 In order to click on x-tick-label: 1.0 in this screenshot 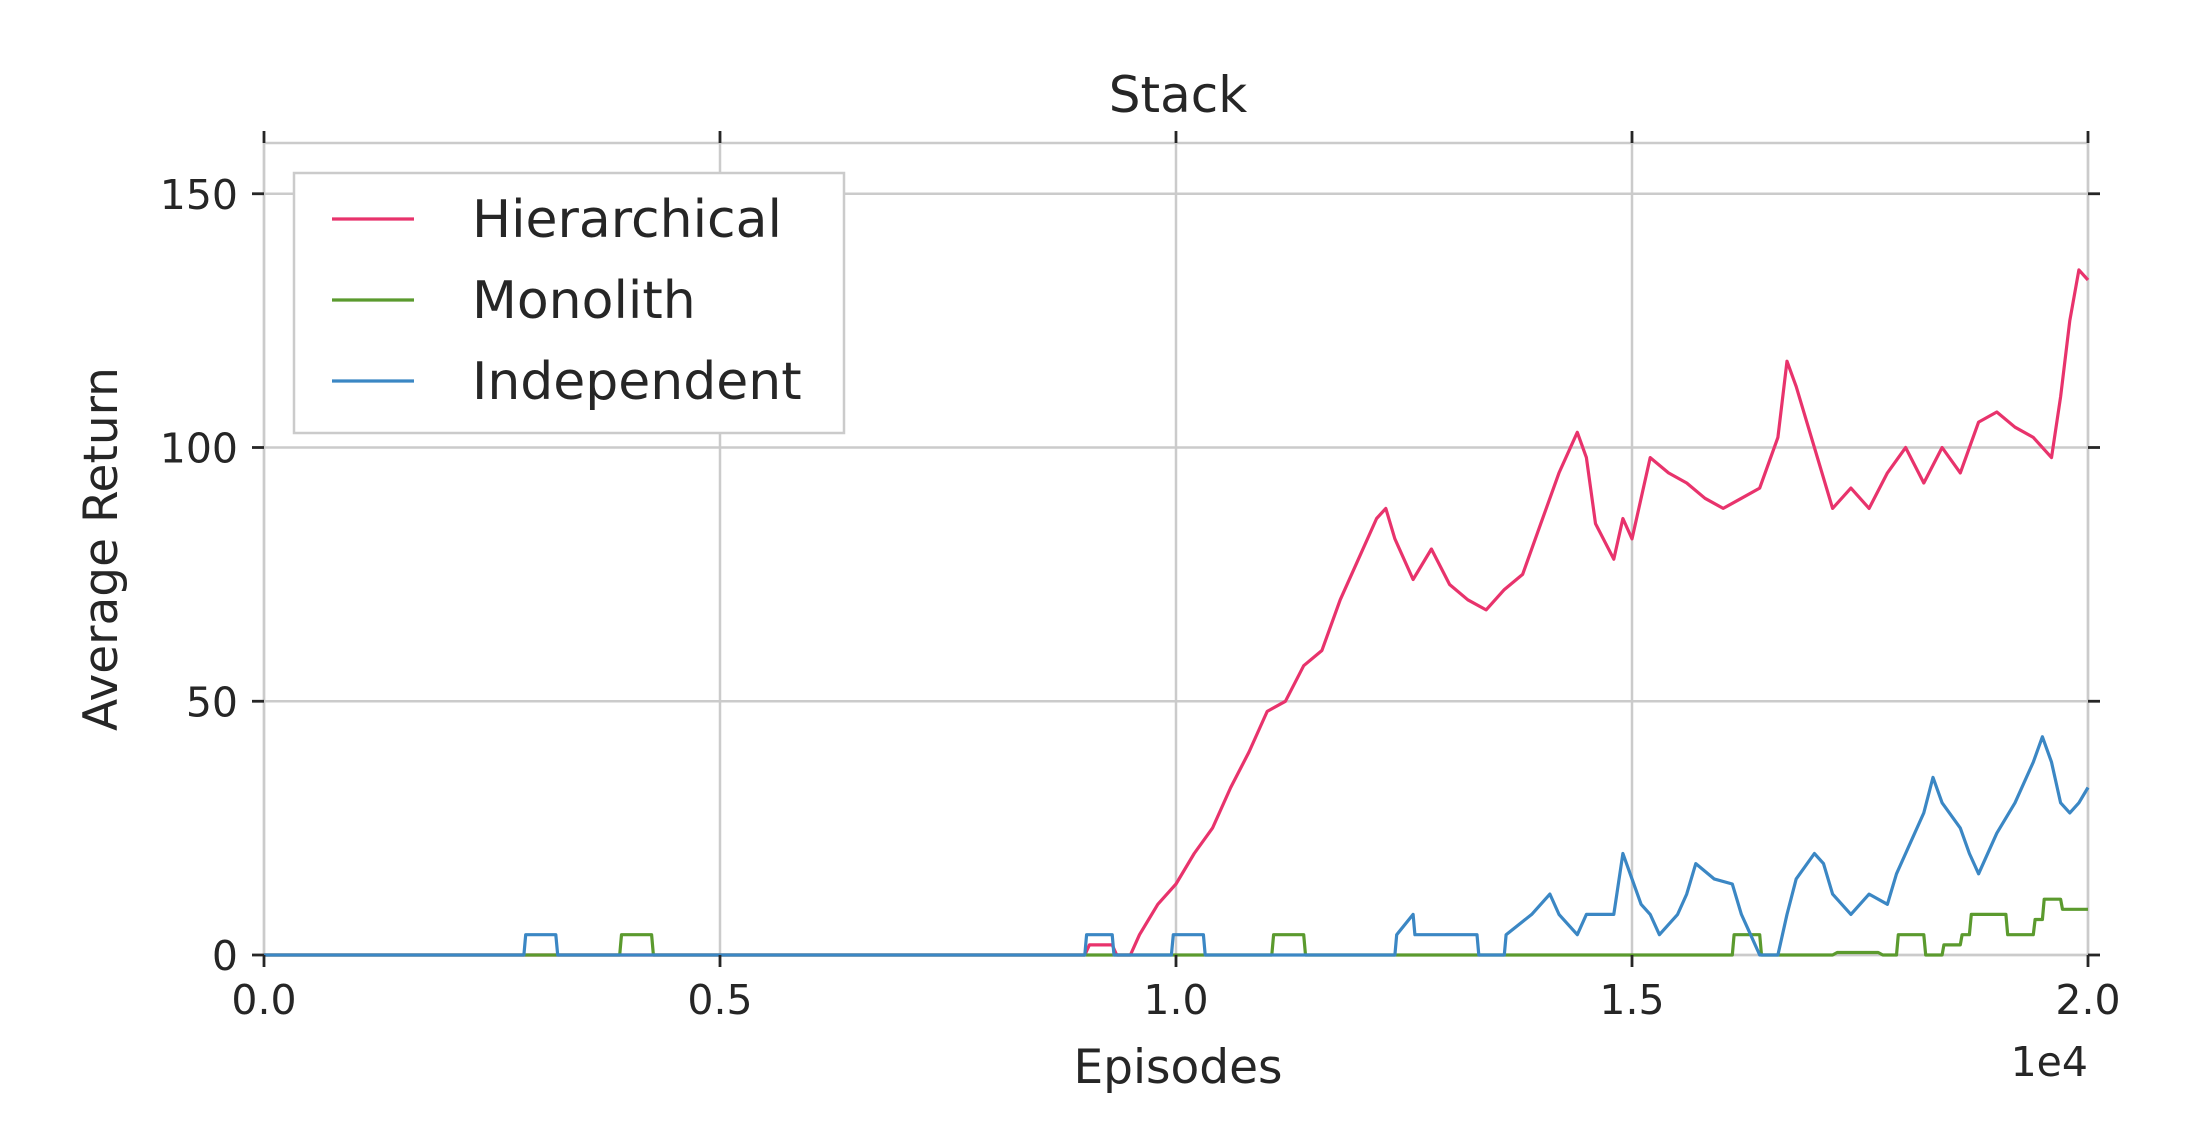, I will do `click(1175, 1000)`.